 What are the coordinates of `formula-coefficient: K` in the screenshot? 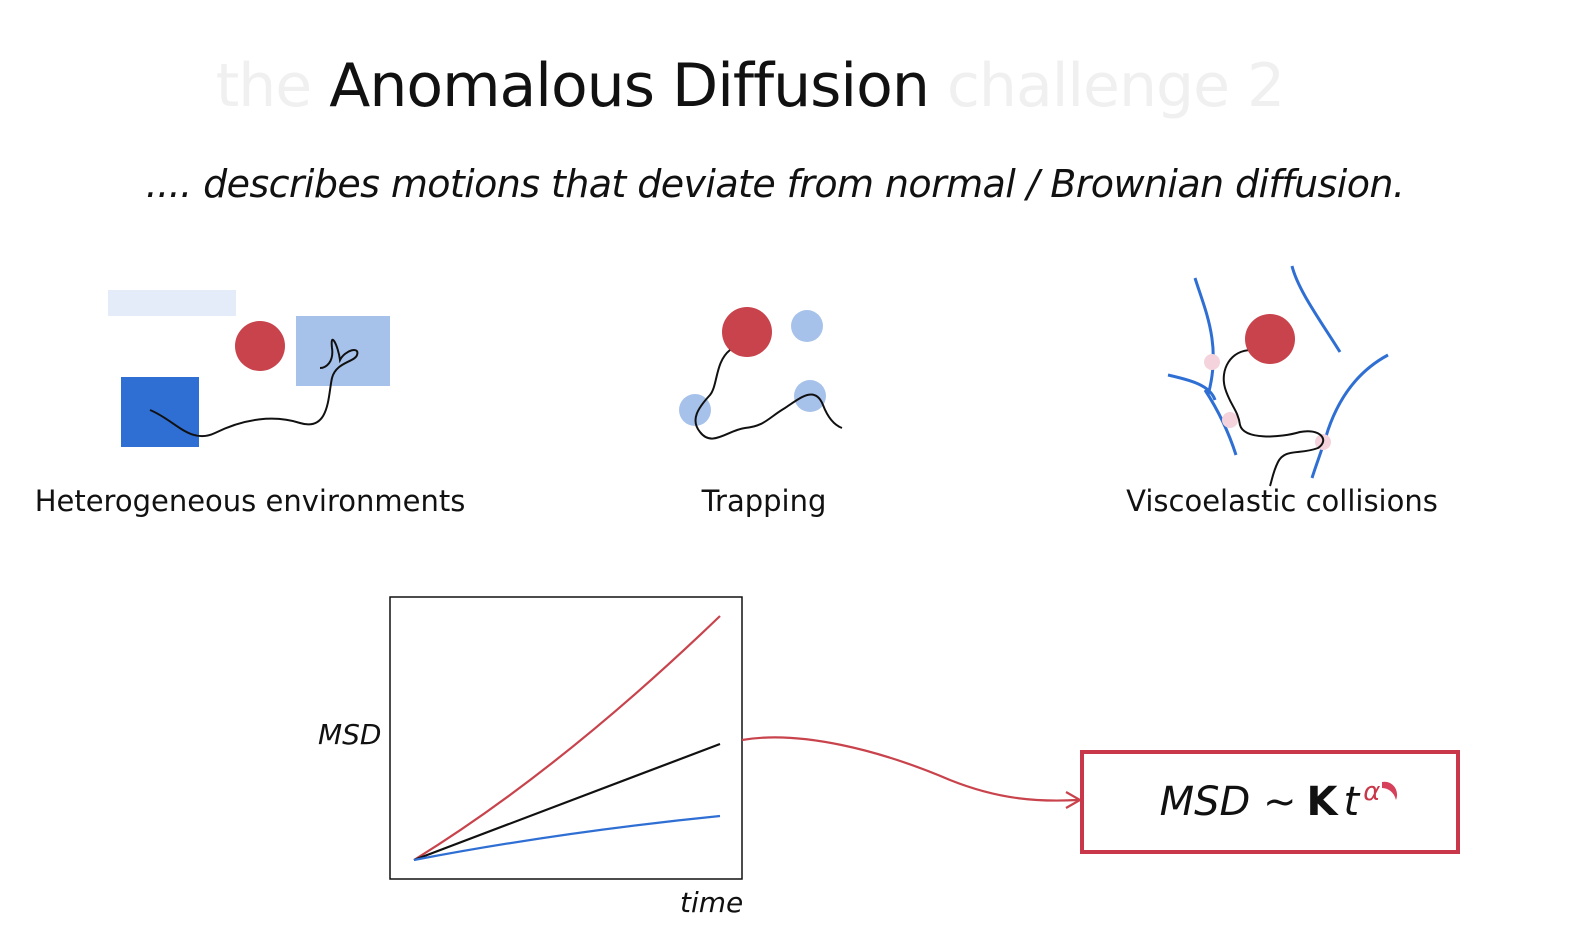 It's located at (1322, 802).